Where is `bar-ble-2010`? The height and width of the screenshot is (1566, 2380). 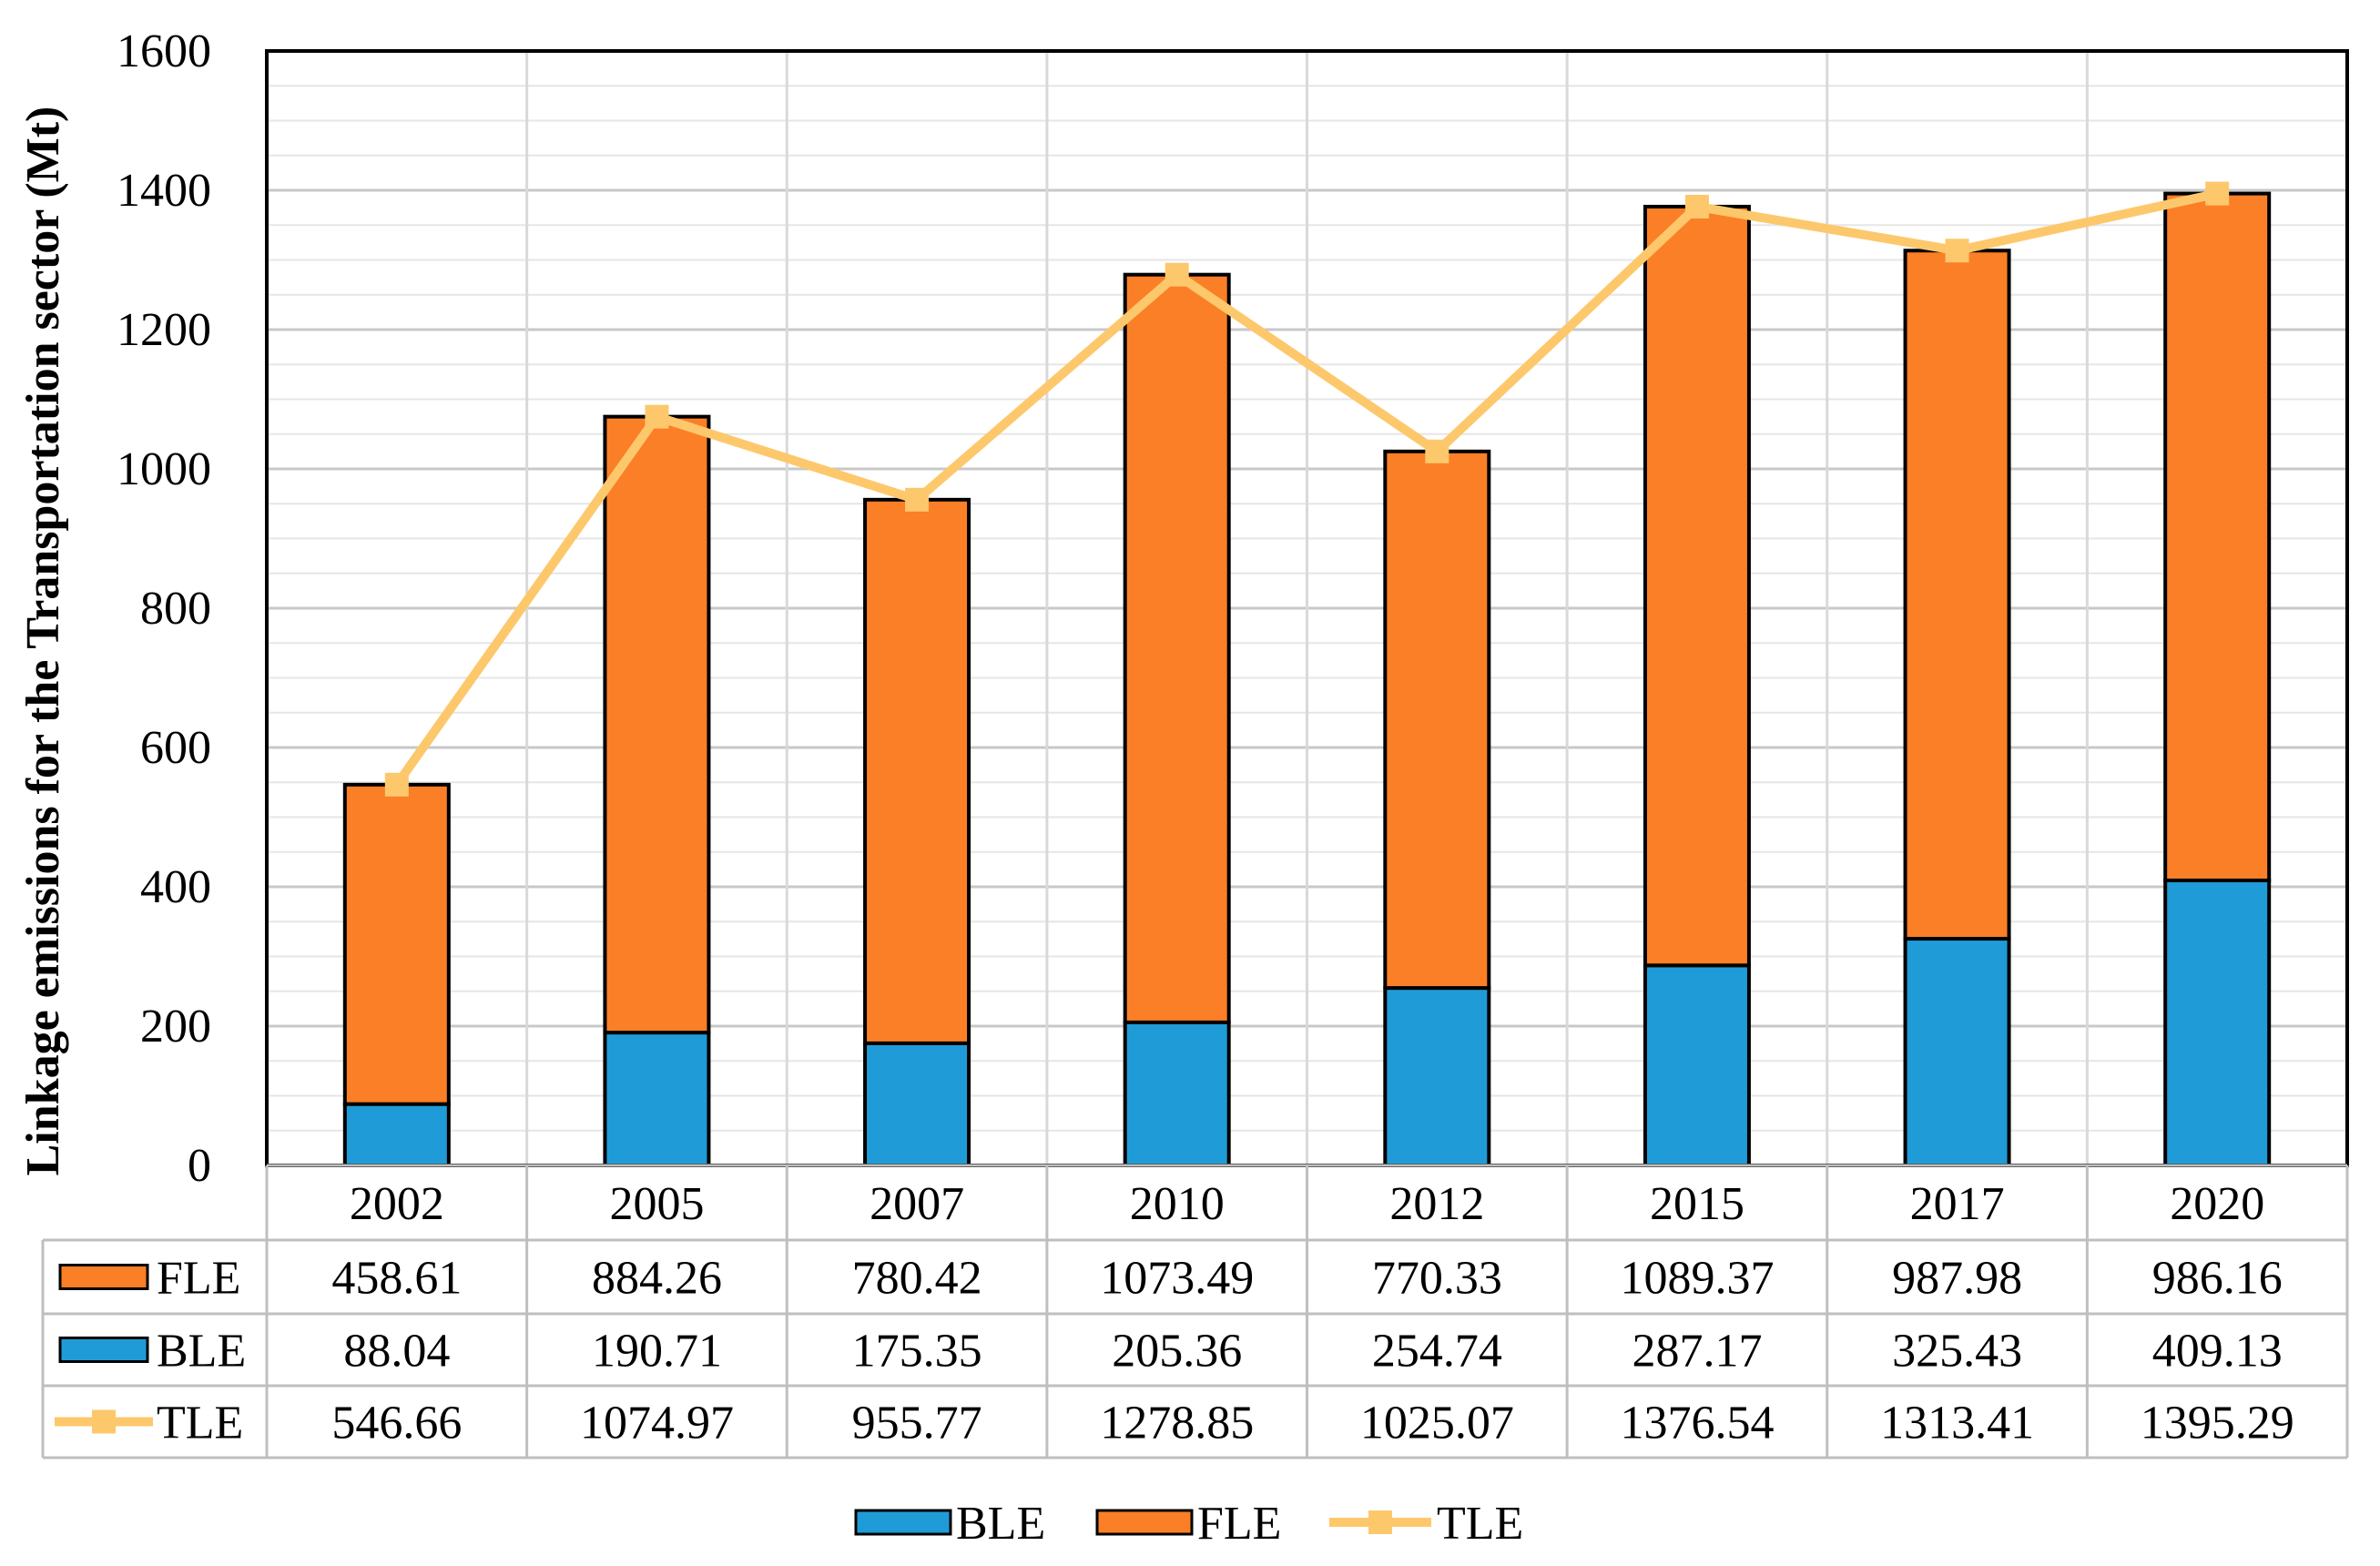 bar-ble-2010 is located at coordinates (1177, 1094).